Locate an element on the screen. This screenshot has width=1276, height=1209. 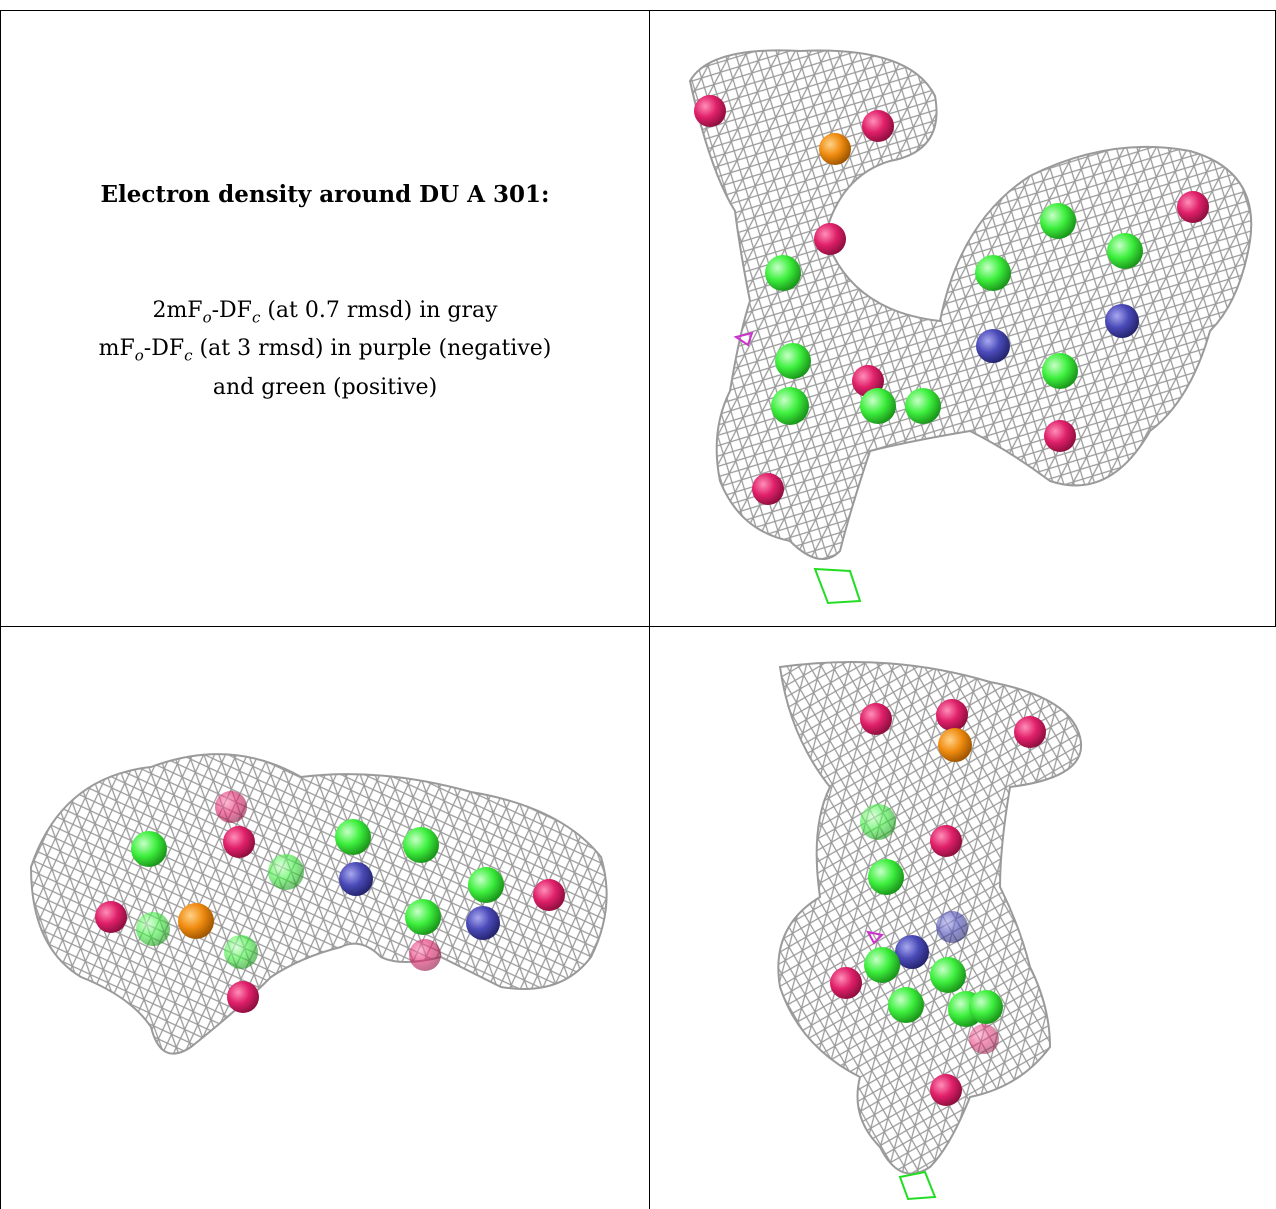
density-image-bottom-left is located at coordinates (318, 904).